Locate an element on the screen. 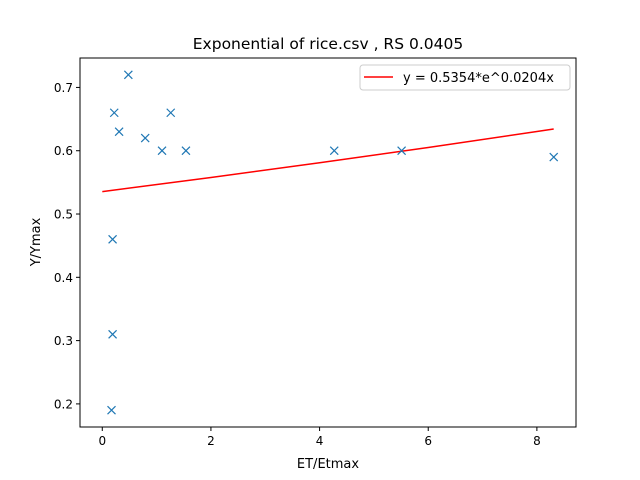  legend-label: y = 0.5354*e^0.0204x is located at coordinates (478, 78).